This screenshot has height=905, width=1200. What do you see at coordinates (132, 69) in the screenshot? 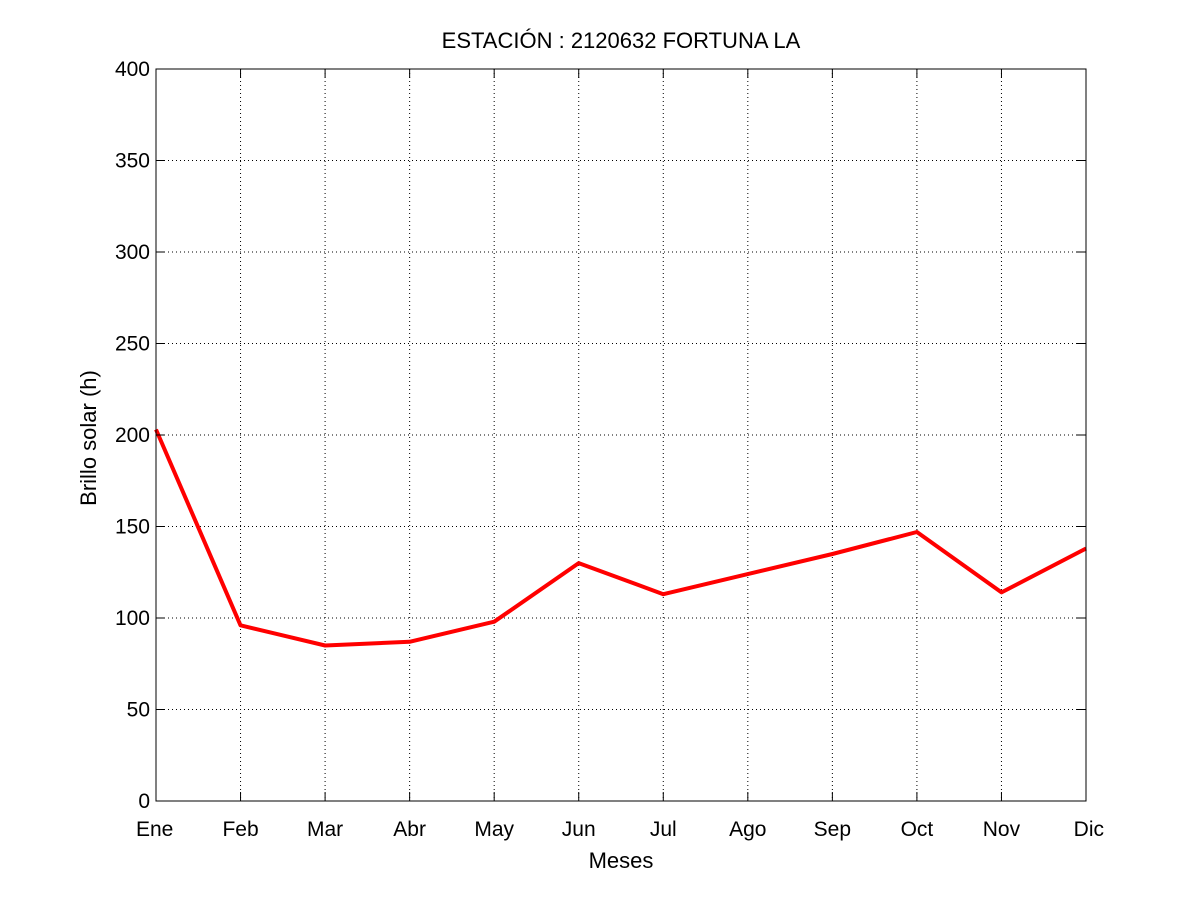
I see `y-tick-label: 400` at bounding box center [132, 69].